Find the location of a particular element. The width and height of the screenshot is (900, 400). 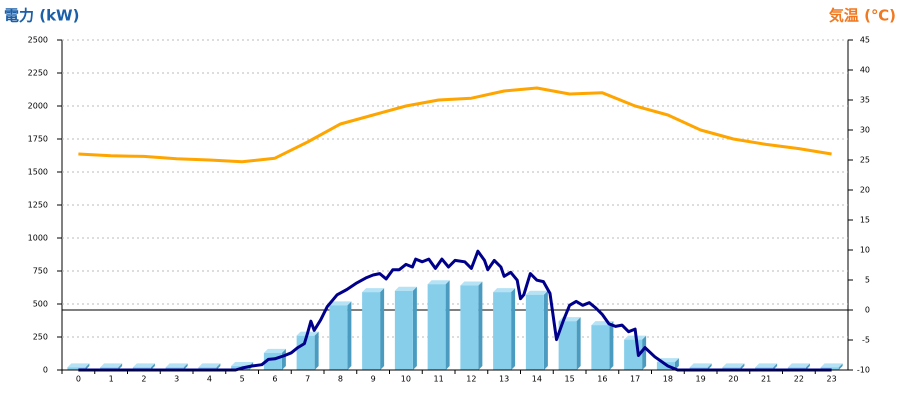

x-tick-label: 10 is located at coordinates (406, 379).